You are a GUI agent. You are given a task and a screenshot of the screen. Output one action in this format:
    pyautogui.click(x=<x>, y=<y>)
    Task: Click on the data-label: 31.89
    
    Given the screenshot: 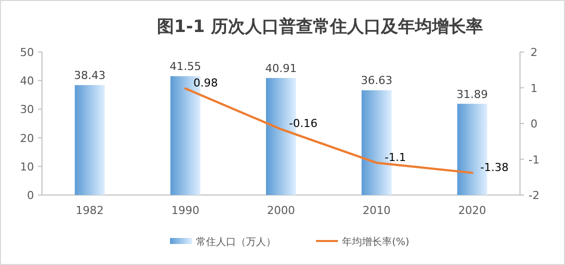 What is the action you would take?
    pyautogui.click(x=472, y=94)
    